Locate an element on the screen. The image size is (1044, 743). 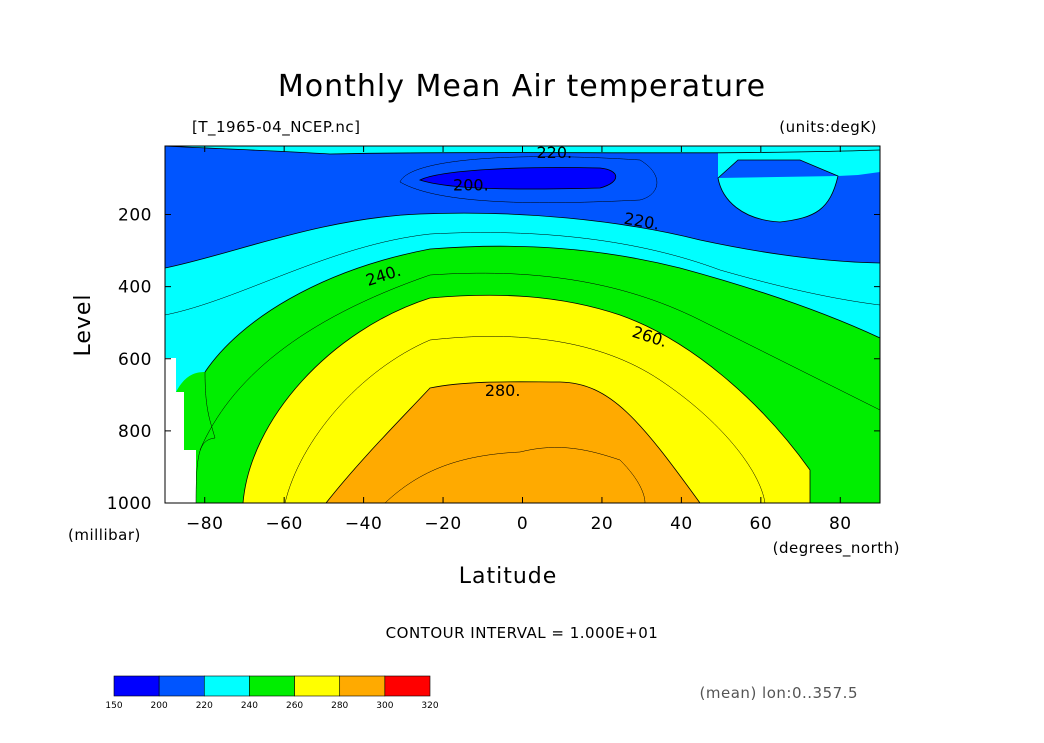
y-axis-title: Level is located at coordinates (83, 324).